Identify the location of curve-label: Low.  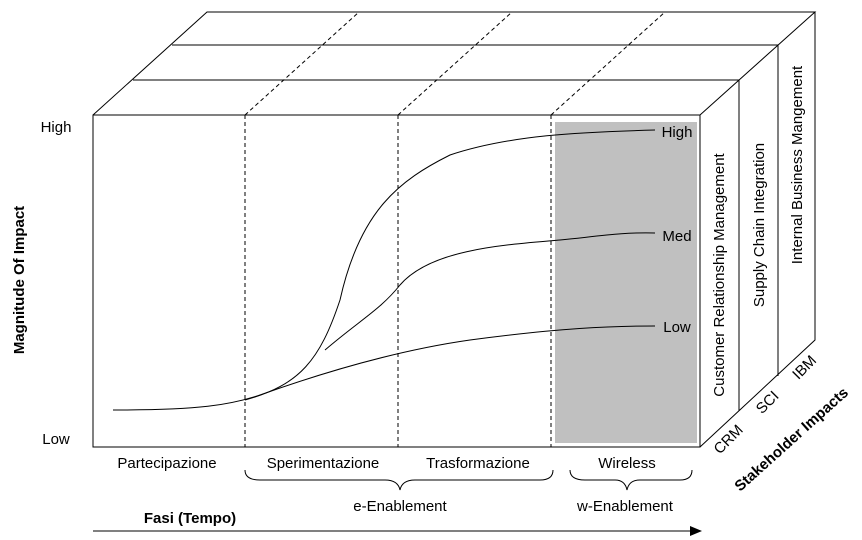
(677, 327).